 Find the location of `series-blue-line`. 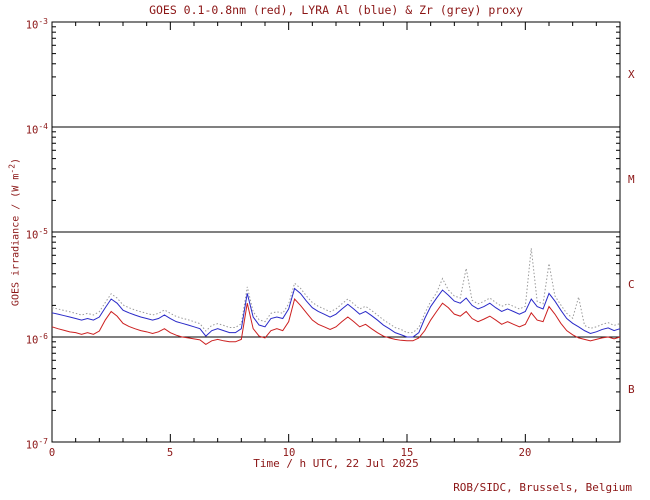

series-blue-line is located at coordinates (336, 312).